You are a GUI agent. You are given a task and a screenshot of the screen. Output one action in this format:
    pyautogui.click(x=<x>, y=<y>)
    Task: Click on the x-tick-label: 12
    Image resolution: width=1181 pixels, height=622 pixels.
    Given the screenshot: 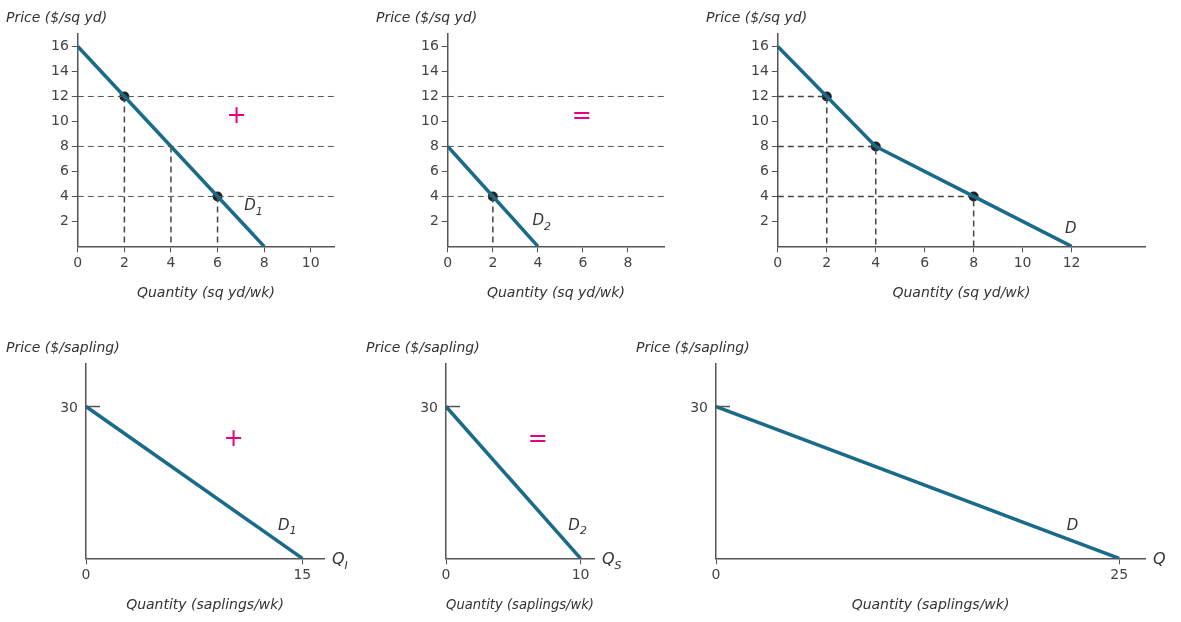 What is the action you would take?
    pyautogui.click(x=1071, y=262)
    